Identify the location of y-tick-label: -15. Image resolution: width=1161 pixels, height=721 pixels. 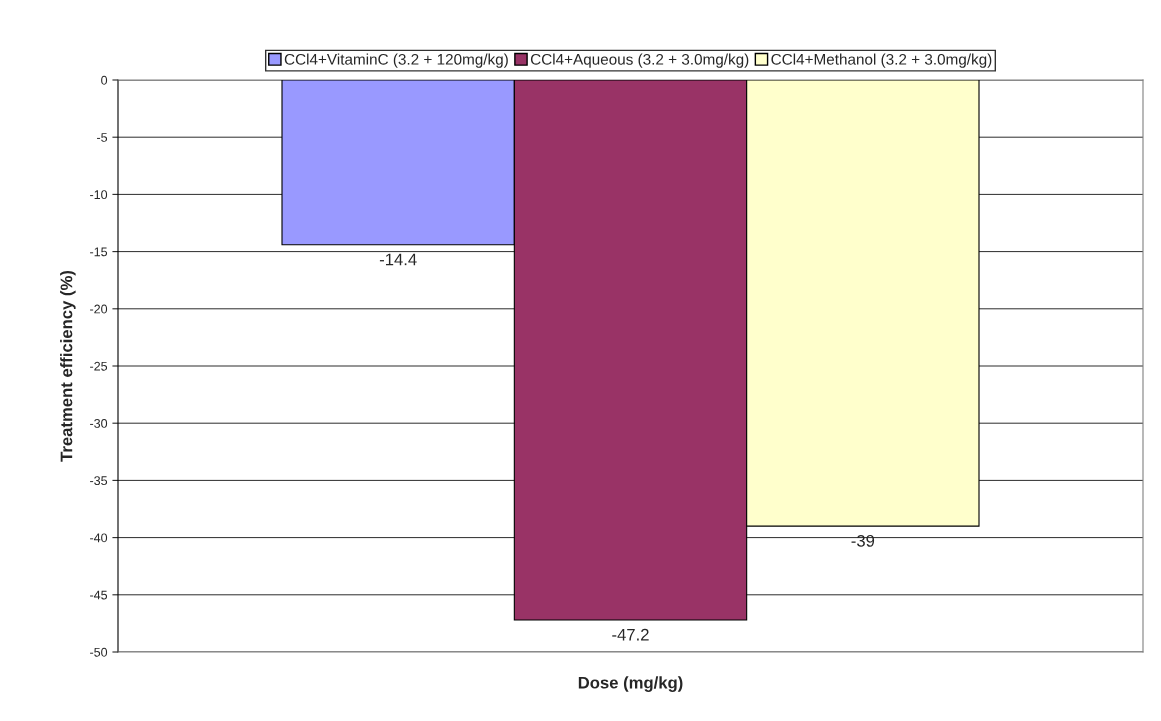
(99, 252).